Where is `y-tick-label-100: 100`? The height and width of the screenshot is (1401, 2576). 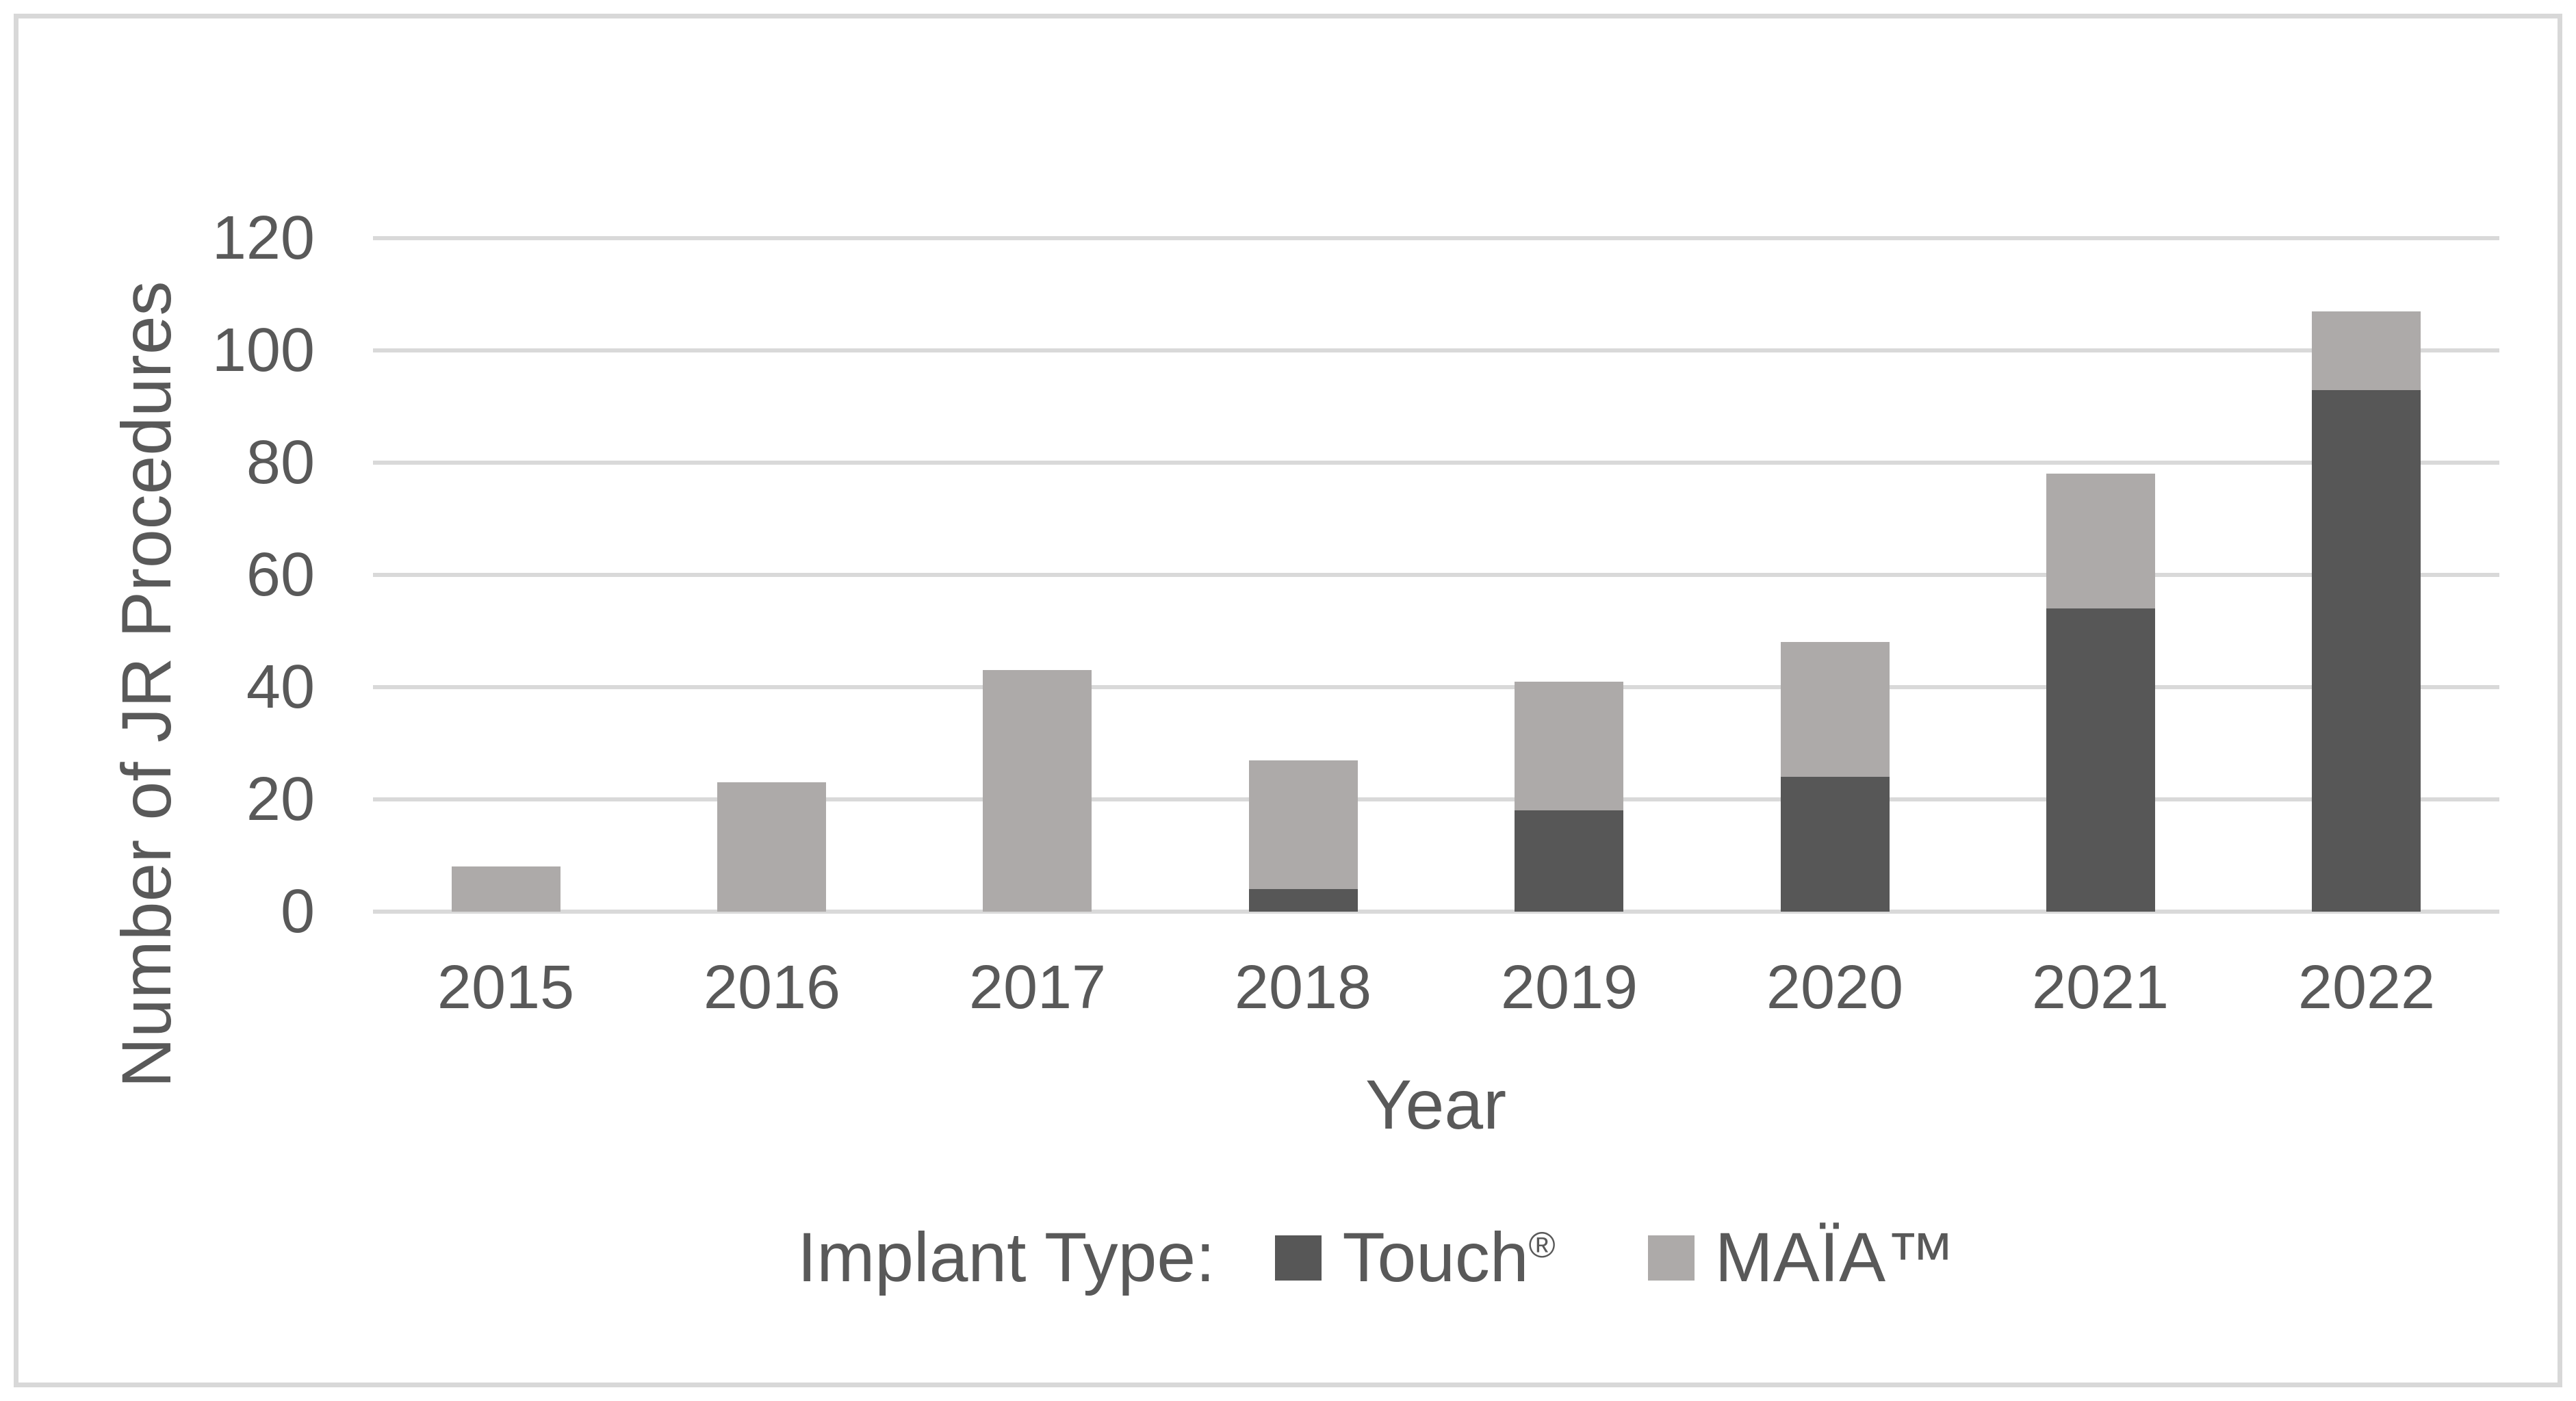 y-tick-label-100: 100 is located at coordinates (263, 351).